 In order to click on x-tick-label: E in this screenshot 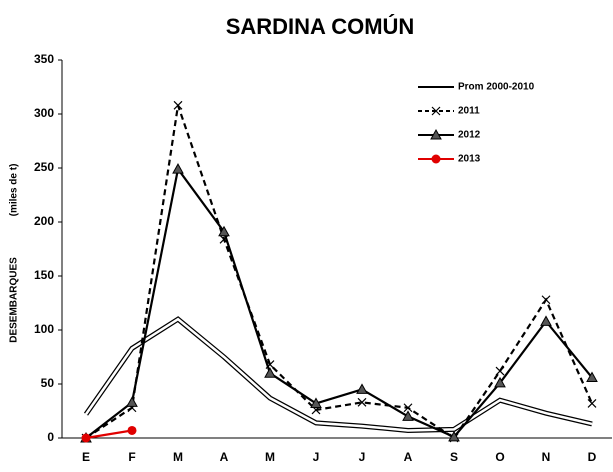, I will do `click(86, 457)`.